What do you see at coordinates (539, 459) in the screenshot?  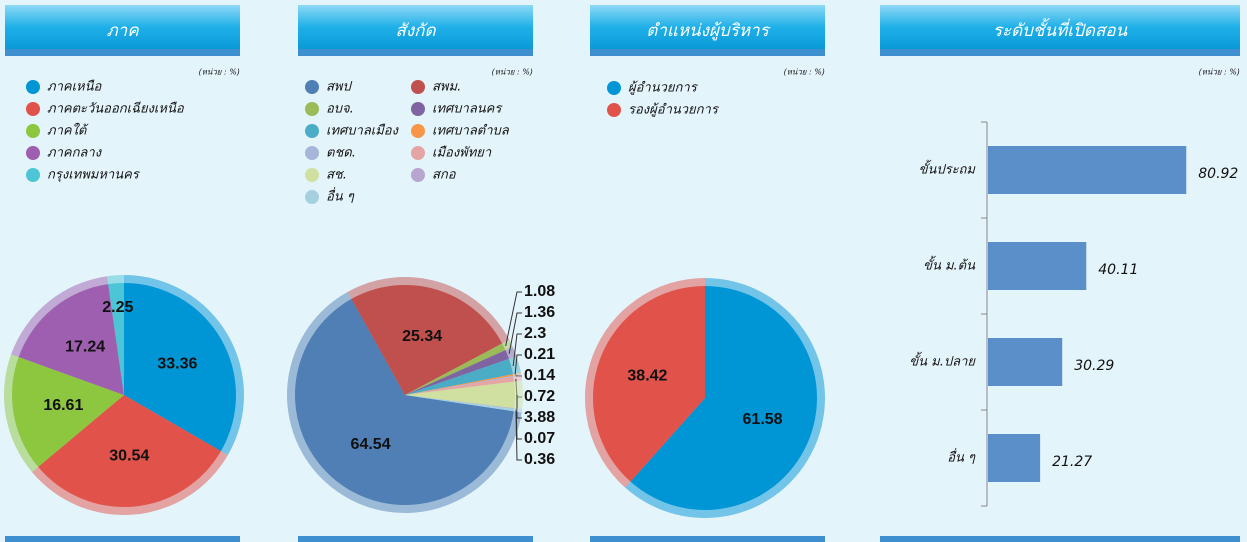 I see `slice-label: 0.36` at bounding box center [539, 459].